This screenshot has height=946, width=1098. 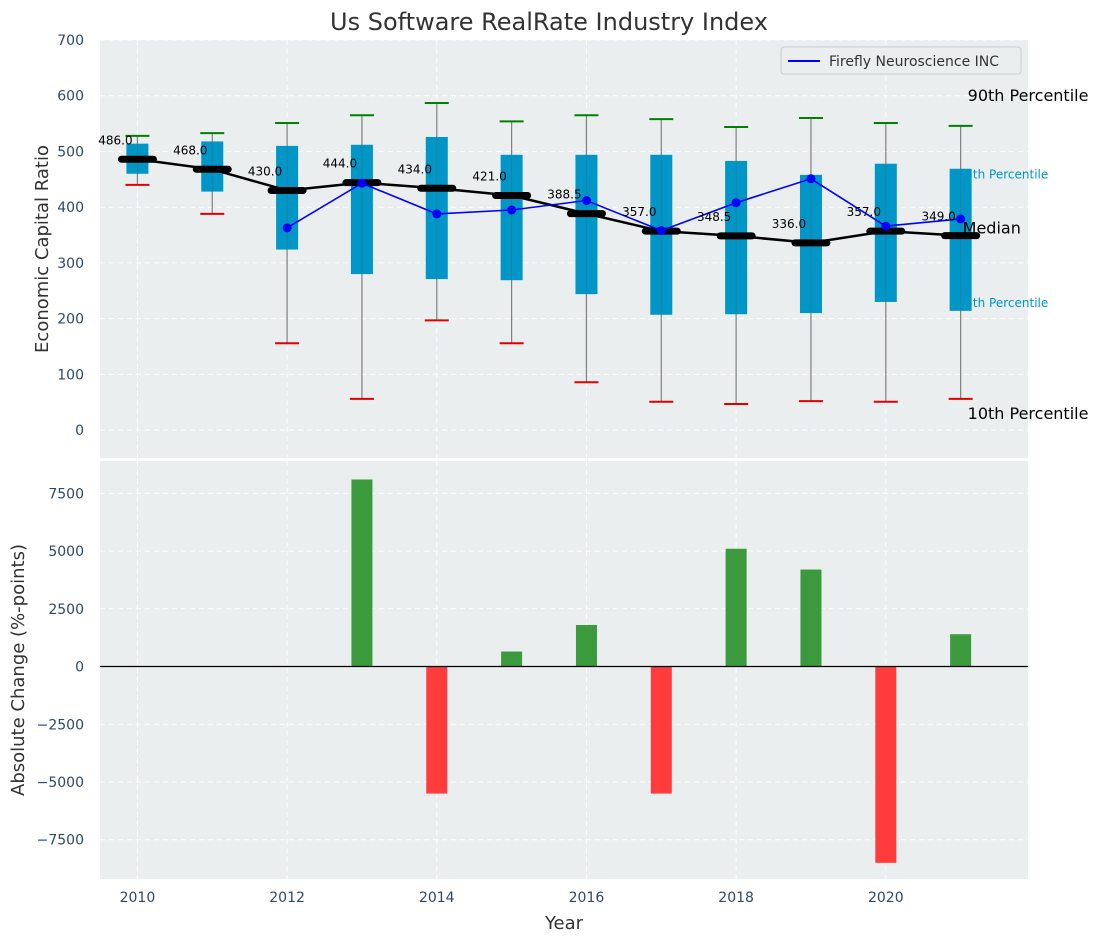 I want to click on x-tick-label: 2020, so click(x=886, y=898).